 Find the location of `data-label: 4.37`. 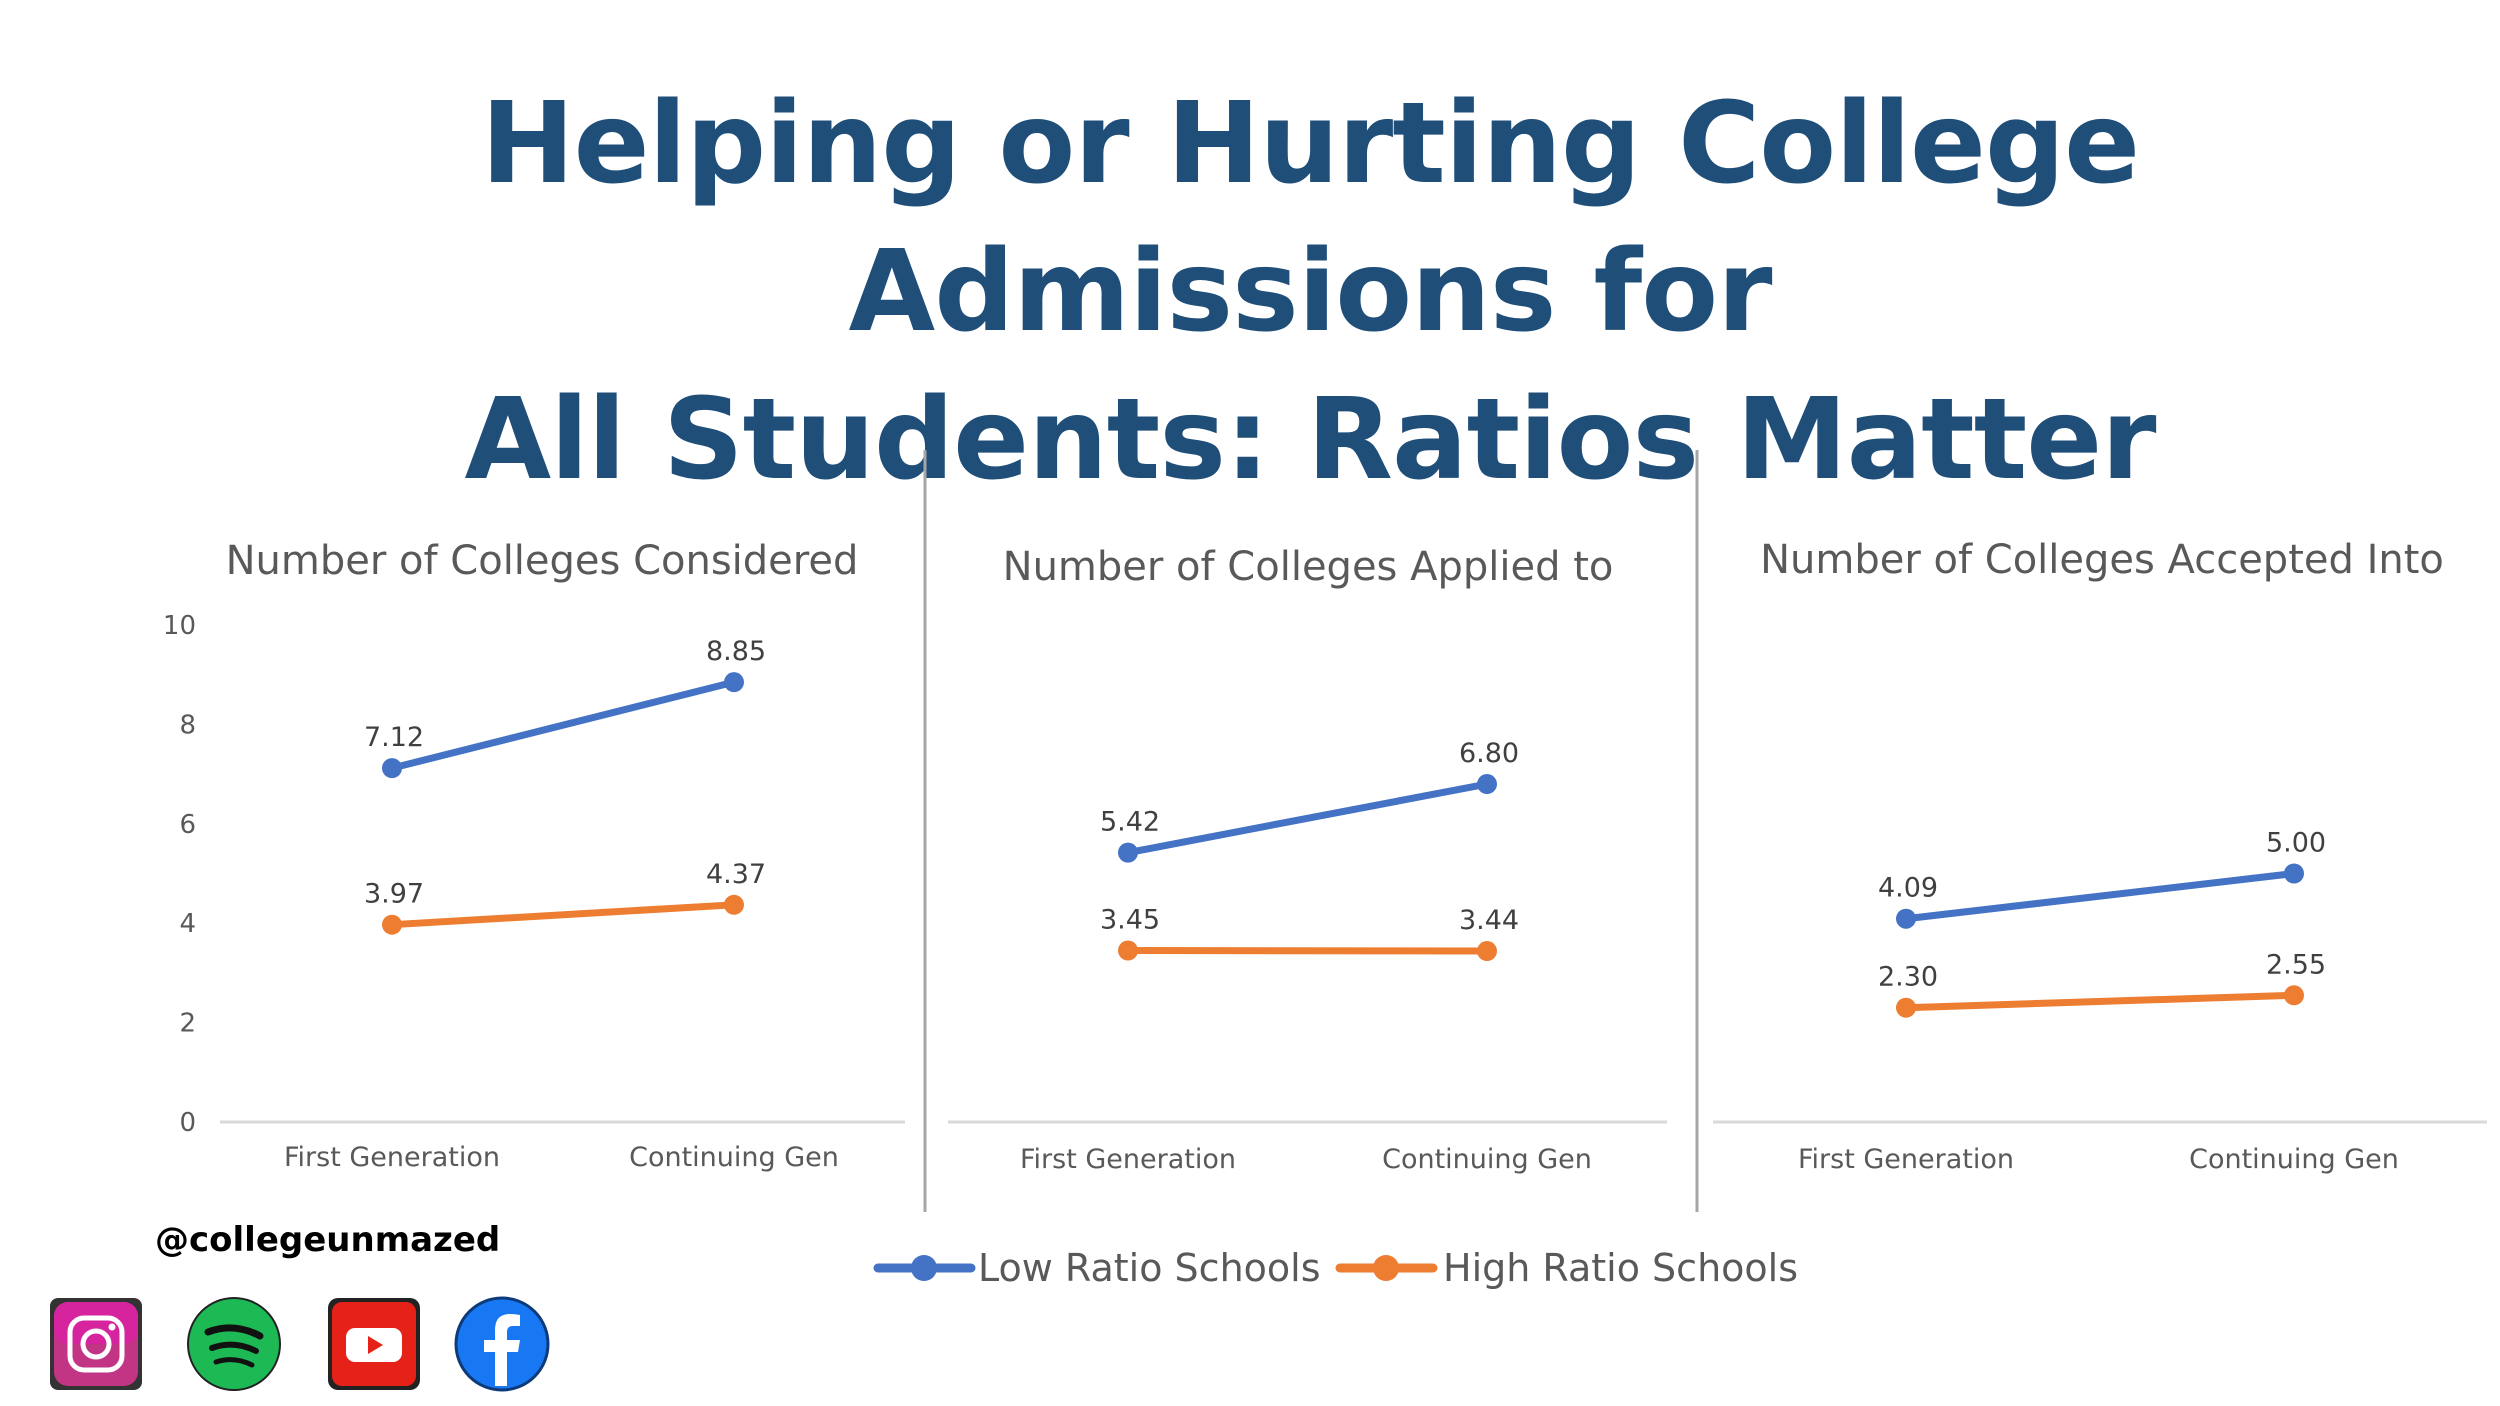

data-label: 4.37 is located at coordinates (736, 874).